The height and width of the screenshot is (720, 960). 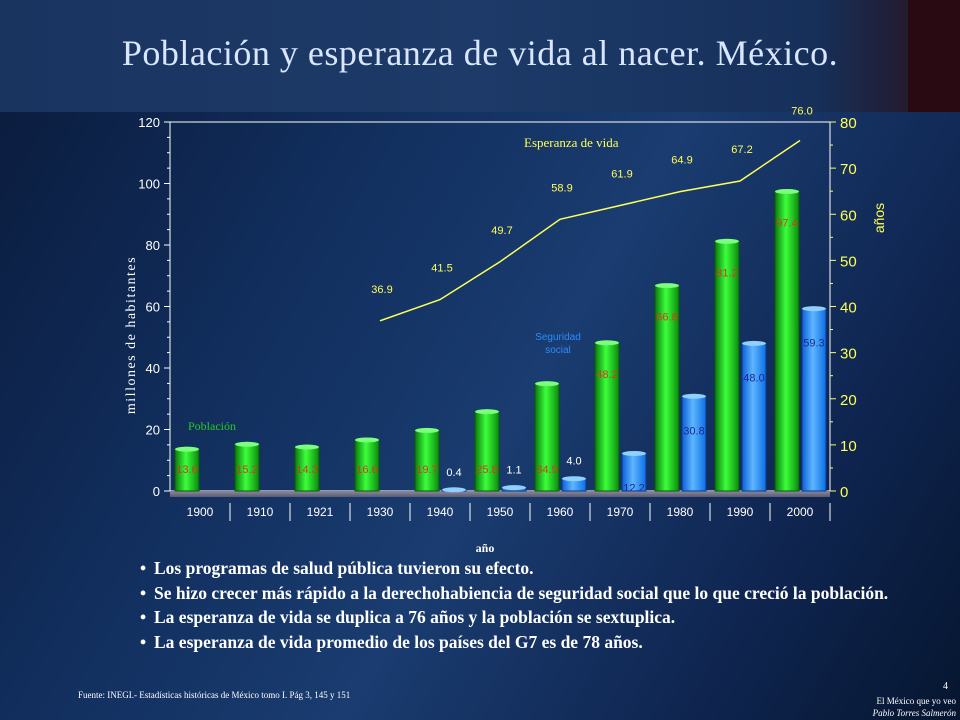 I want to click on footer-author: Pablo Torres Salmerón, so click(x=914, y=713).